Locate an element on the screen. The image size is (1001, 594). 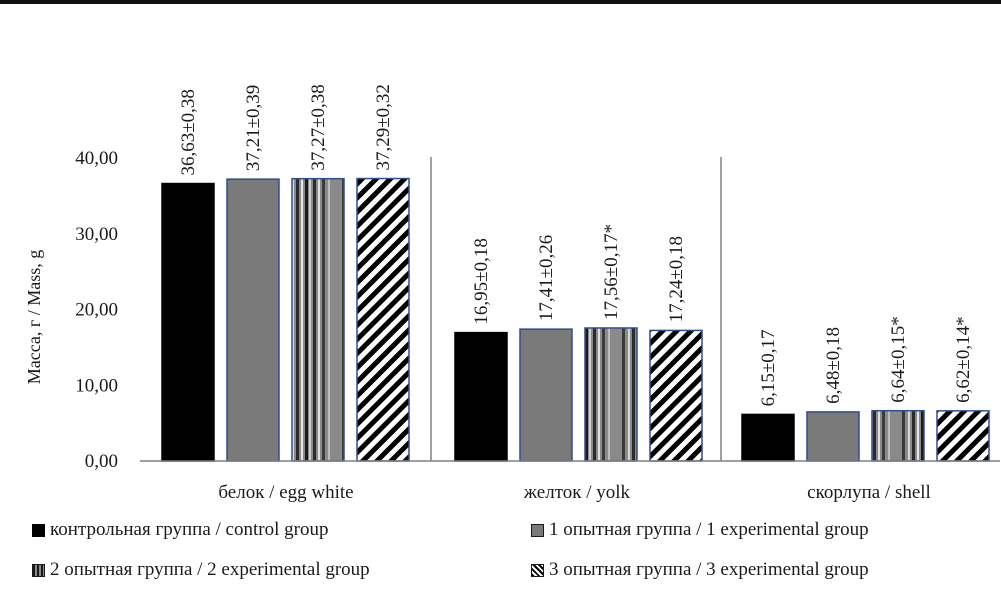
x-category-label: белок / egg white is located at coordinates (285, 492).